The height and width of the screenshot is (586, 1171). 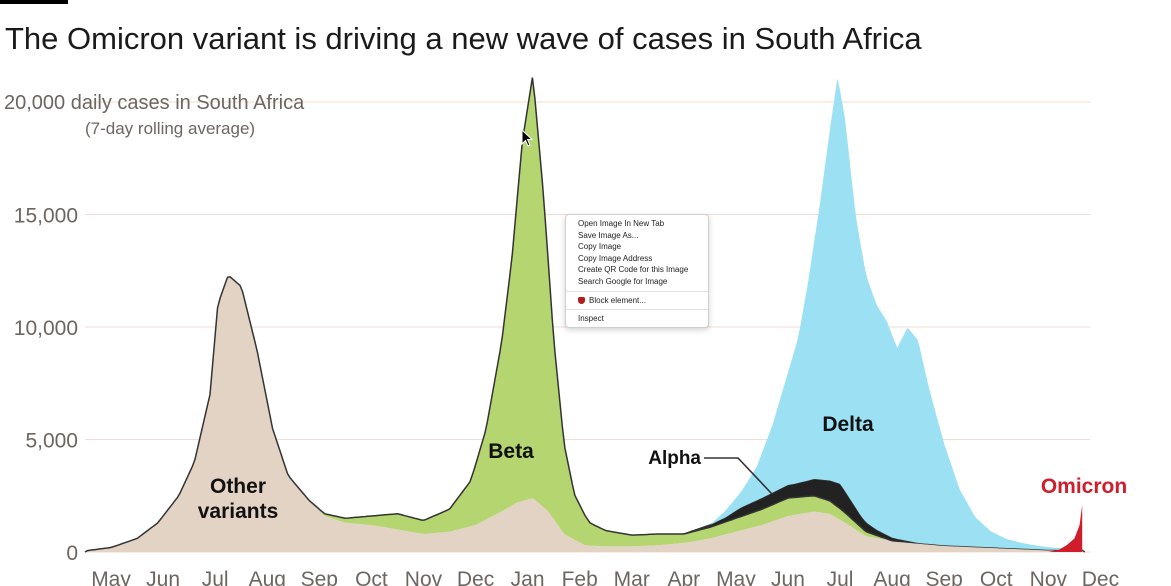 What do you see at coordinates (72, 553) in the screenshot?
I see `y-tick-label: 0` at bounding box center [72, 553].